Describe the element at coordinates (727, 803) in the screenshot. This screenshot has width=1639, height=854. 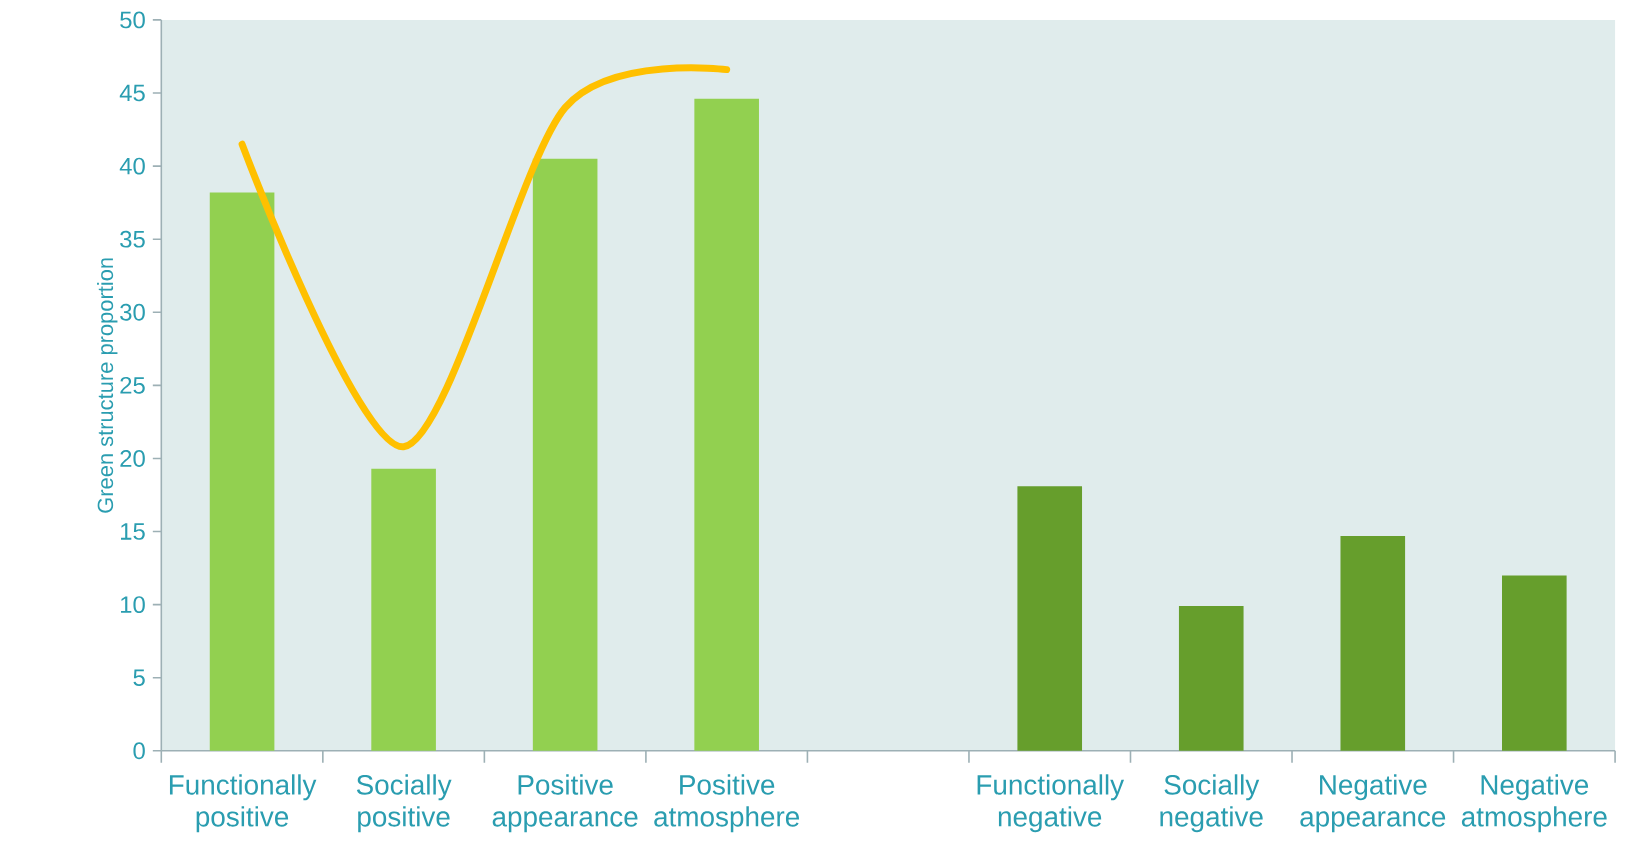
I see `x-tick-label: Positive atmosphere` at that location.